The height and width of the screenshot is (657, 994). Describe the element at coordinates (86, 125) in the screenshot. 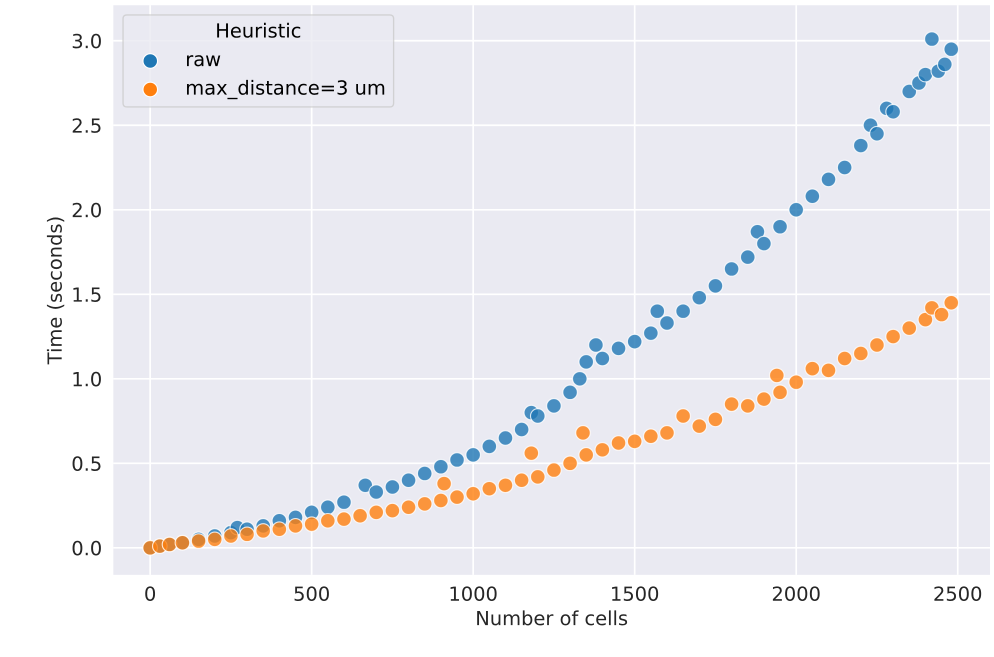

I see `y-tick-label: 2.5` at that location.